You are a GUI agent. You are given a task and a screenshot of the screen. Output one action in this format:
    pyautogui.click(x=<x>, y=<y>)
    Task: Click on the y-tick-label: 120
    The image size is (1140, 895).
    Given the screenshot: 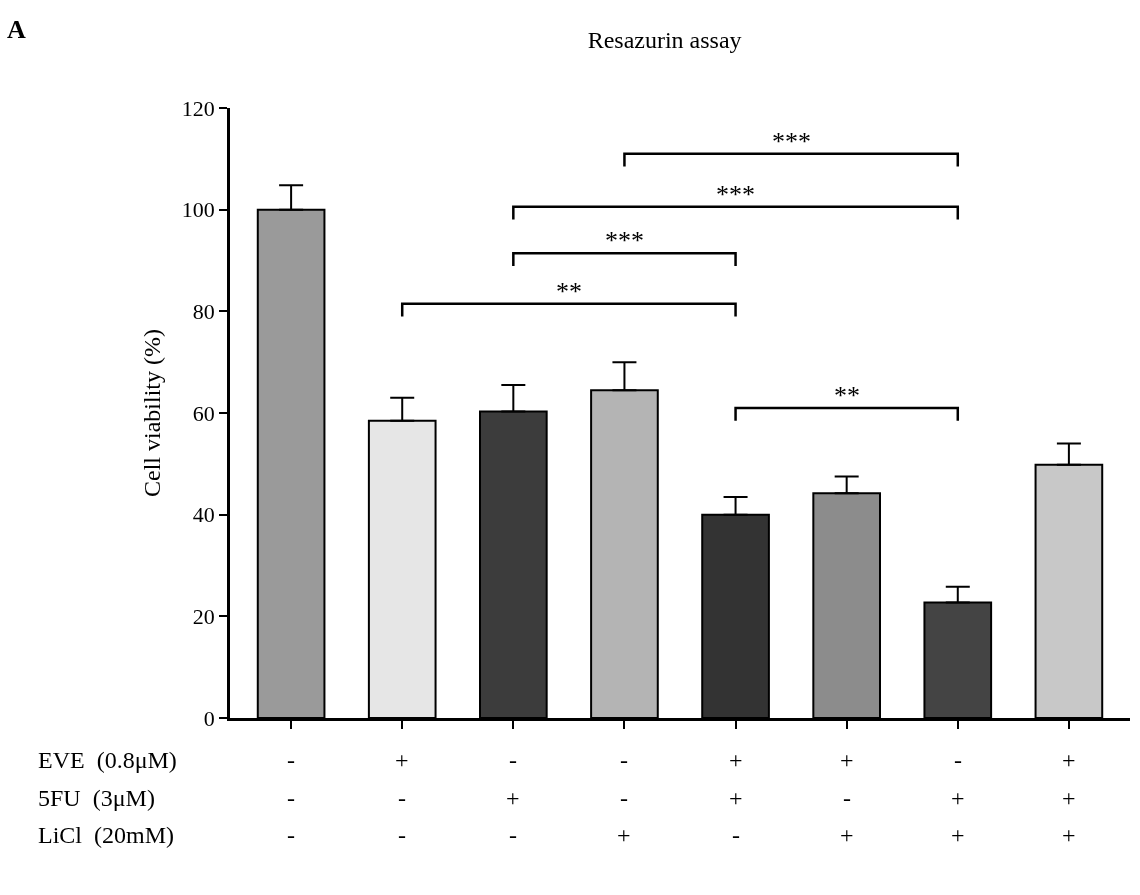 What is the action you would take?
    pyautogui.click(x=198, y=108)
    